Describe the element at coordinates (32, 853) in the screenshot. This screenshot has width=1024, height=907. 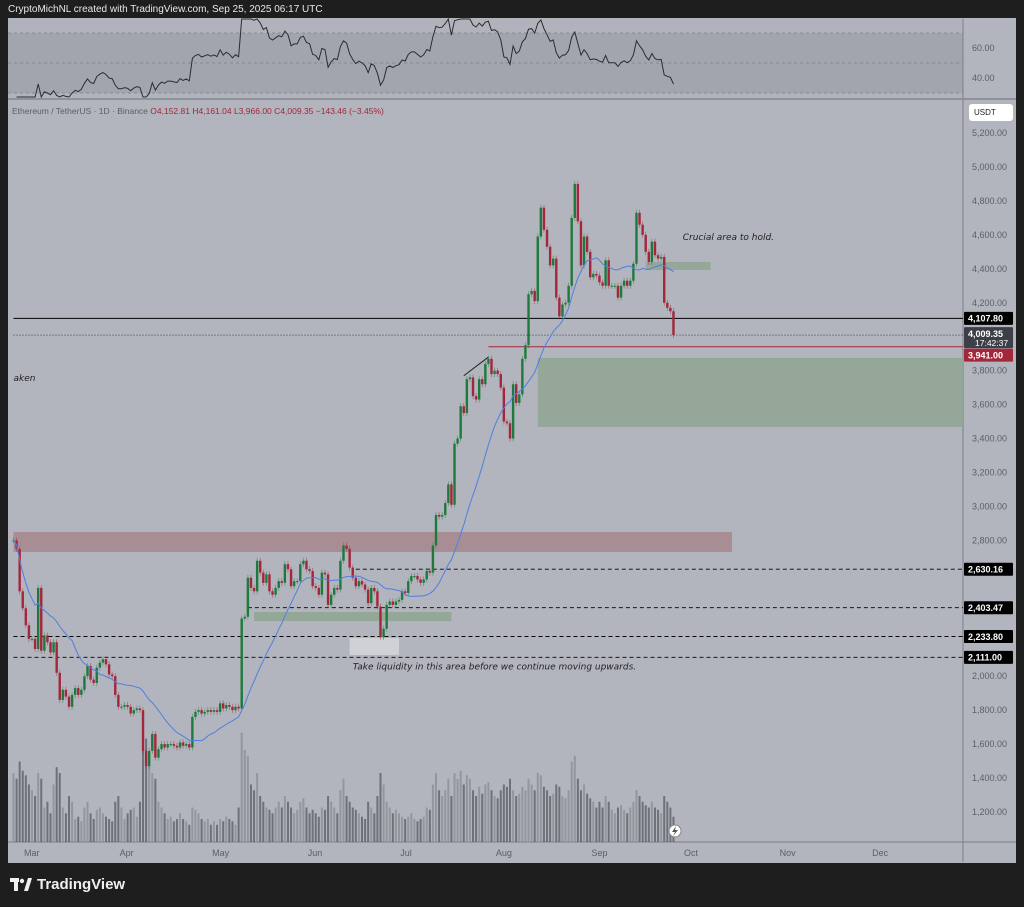
I see `time-tick-label: Mar` at that location.